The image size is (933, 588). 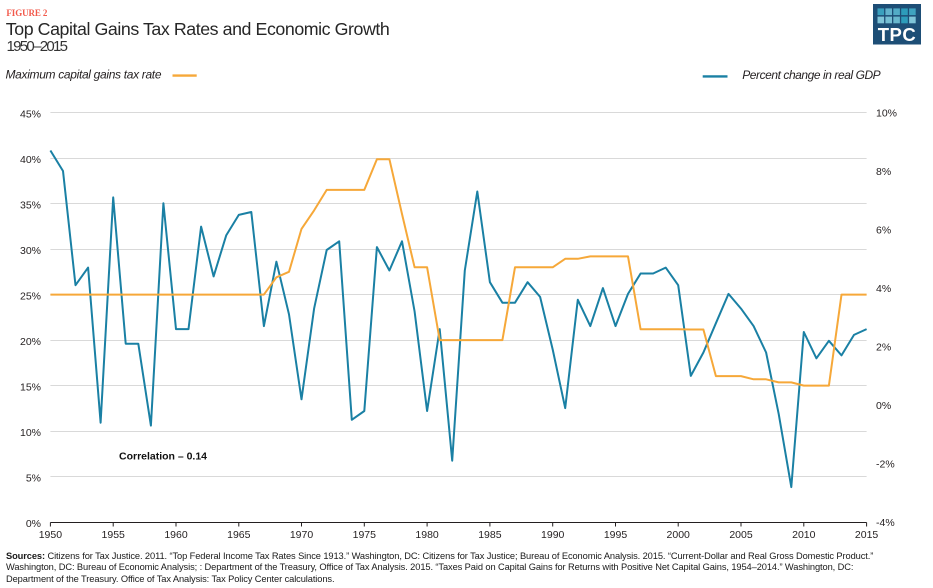 I want to click on svg-text: 1950–2015, so click(x=38, y=46).